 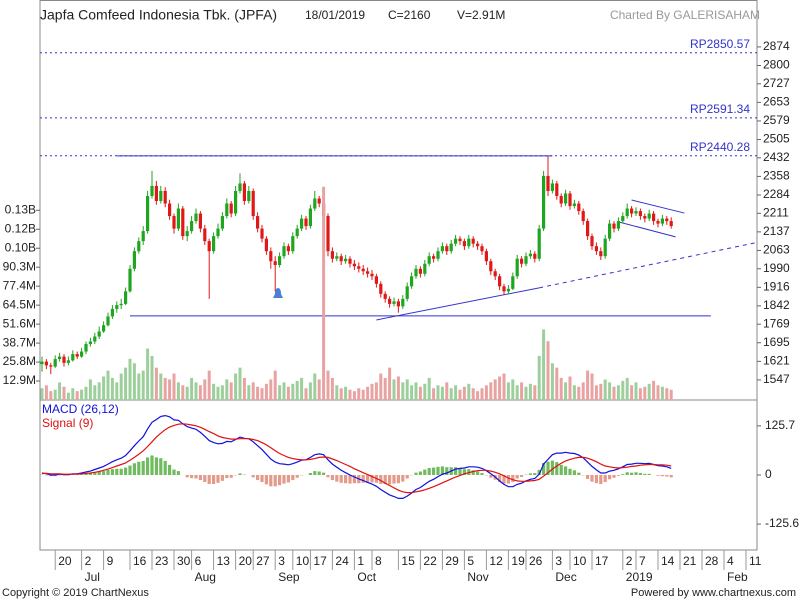 What do you see at coordinates (224, 561) in the screenshot?
I see `x-tick-label: 13` at bounding box center [224, 561].